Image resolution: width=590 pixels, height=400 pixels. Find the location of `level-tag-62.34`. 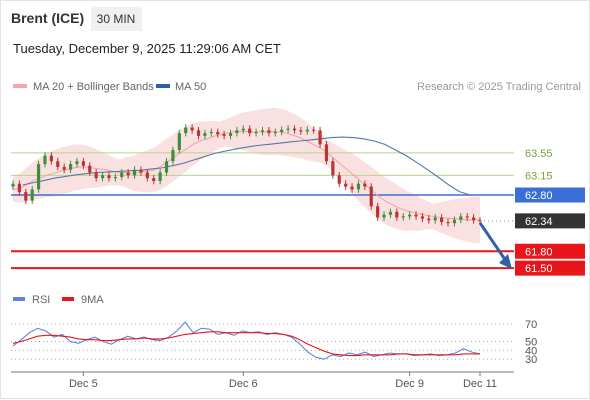

level-tag-62.34 is located at coordinates (550, 221).